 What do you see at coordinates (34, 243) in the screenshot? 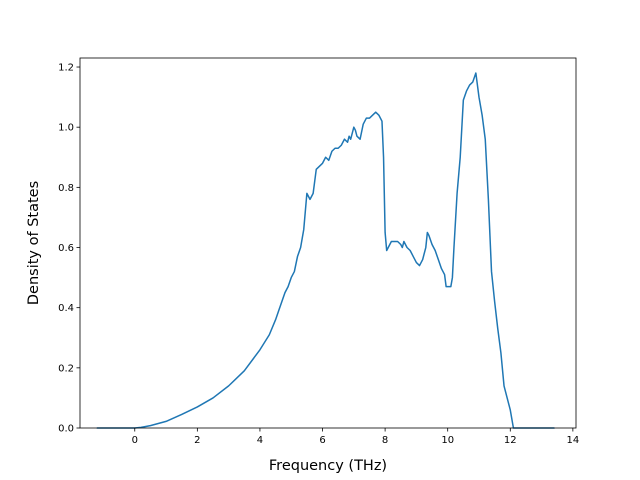
I see `y-axis-label: Density of States` at bounding box center [34, 243].